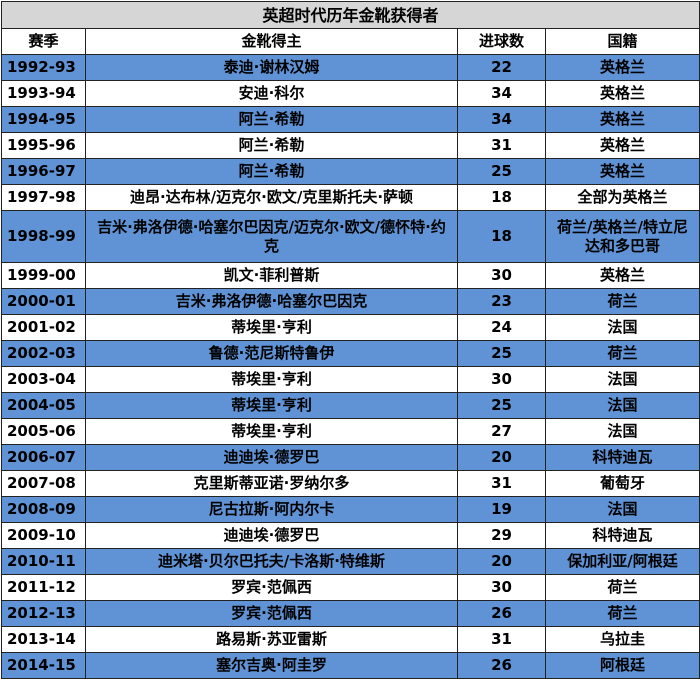  Describe the element at coordinates (622, 236) in the screenshot. I see `nationality-cell: 荷兰/英格兰/特立尼达和多巴哥` at that location.